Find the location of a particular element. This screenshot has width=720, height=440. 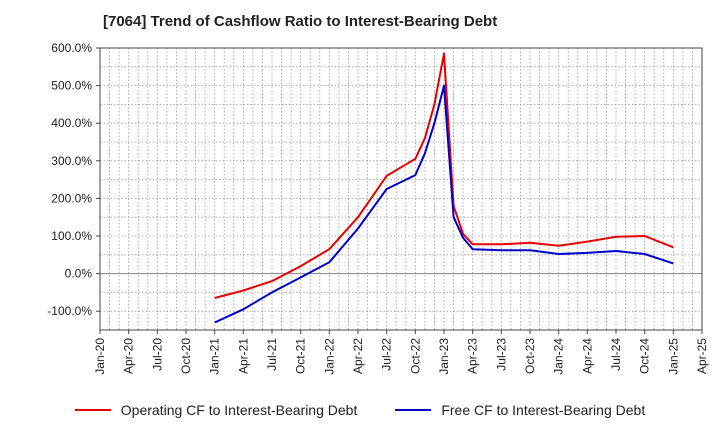

y-tick-label: -100.0% is located at coordinates (69, 311).